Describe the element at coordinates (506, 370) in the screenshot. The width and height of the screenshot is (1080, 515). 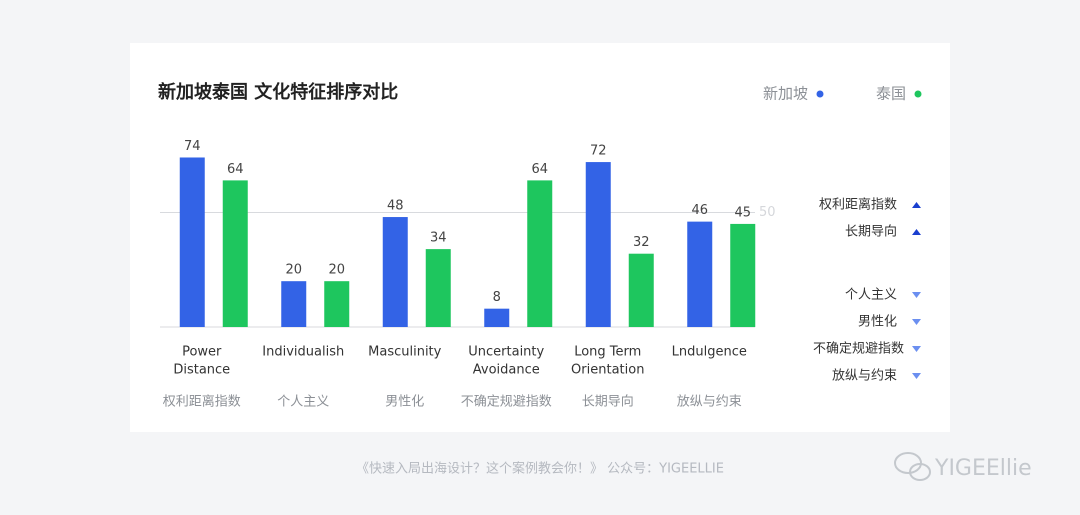
I see `x-tick-label: Avoidance` at that location.